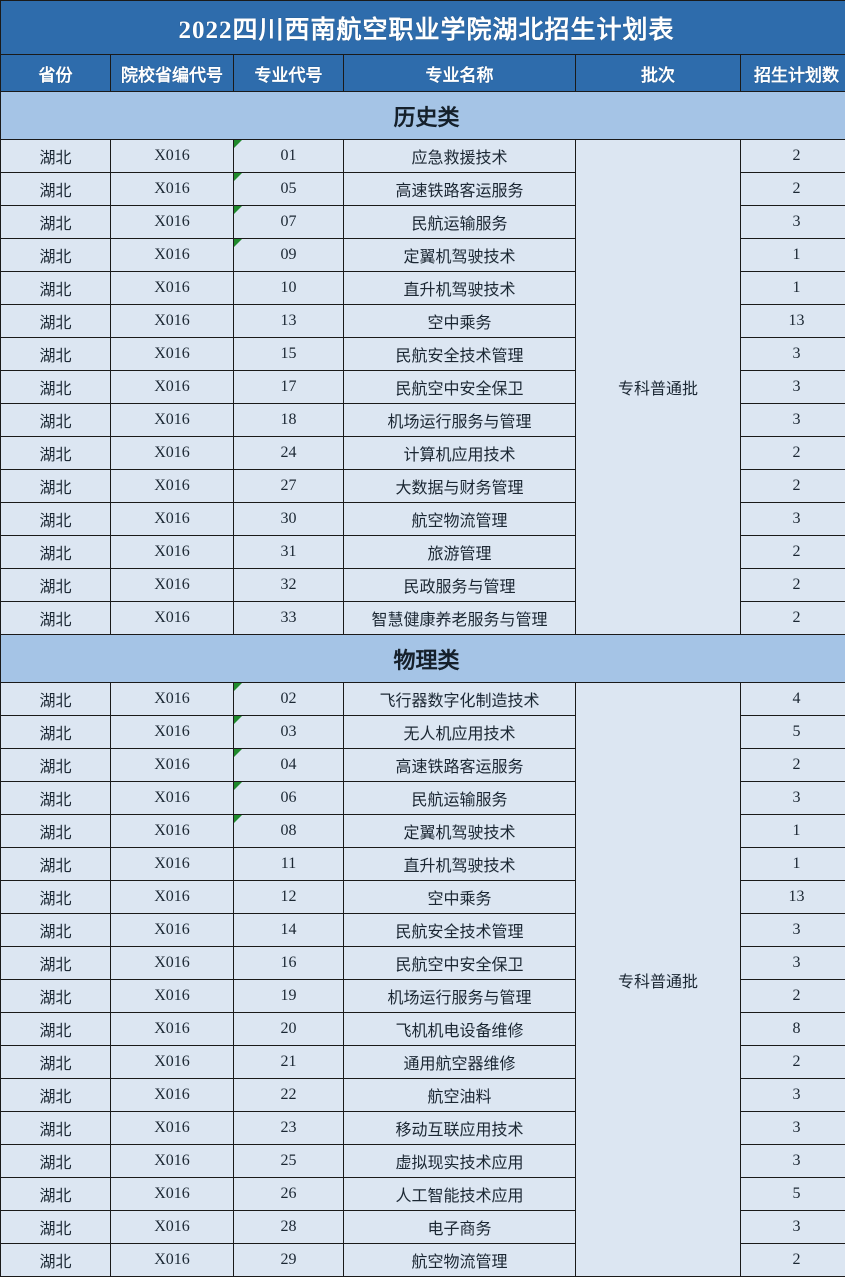 The width and height of the screenshot is (845, 1277). What do you see at coordinates (289, 486) in the screenshot?
I see `cell-major-code: 27` at bounding box center [289, 486].